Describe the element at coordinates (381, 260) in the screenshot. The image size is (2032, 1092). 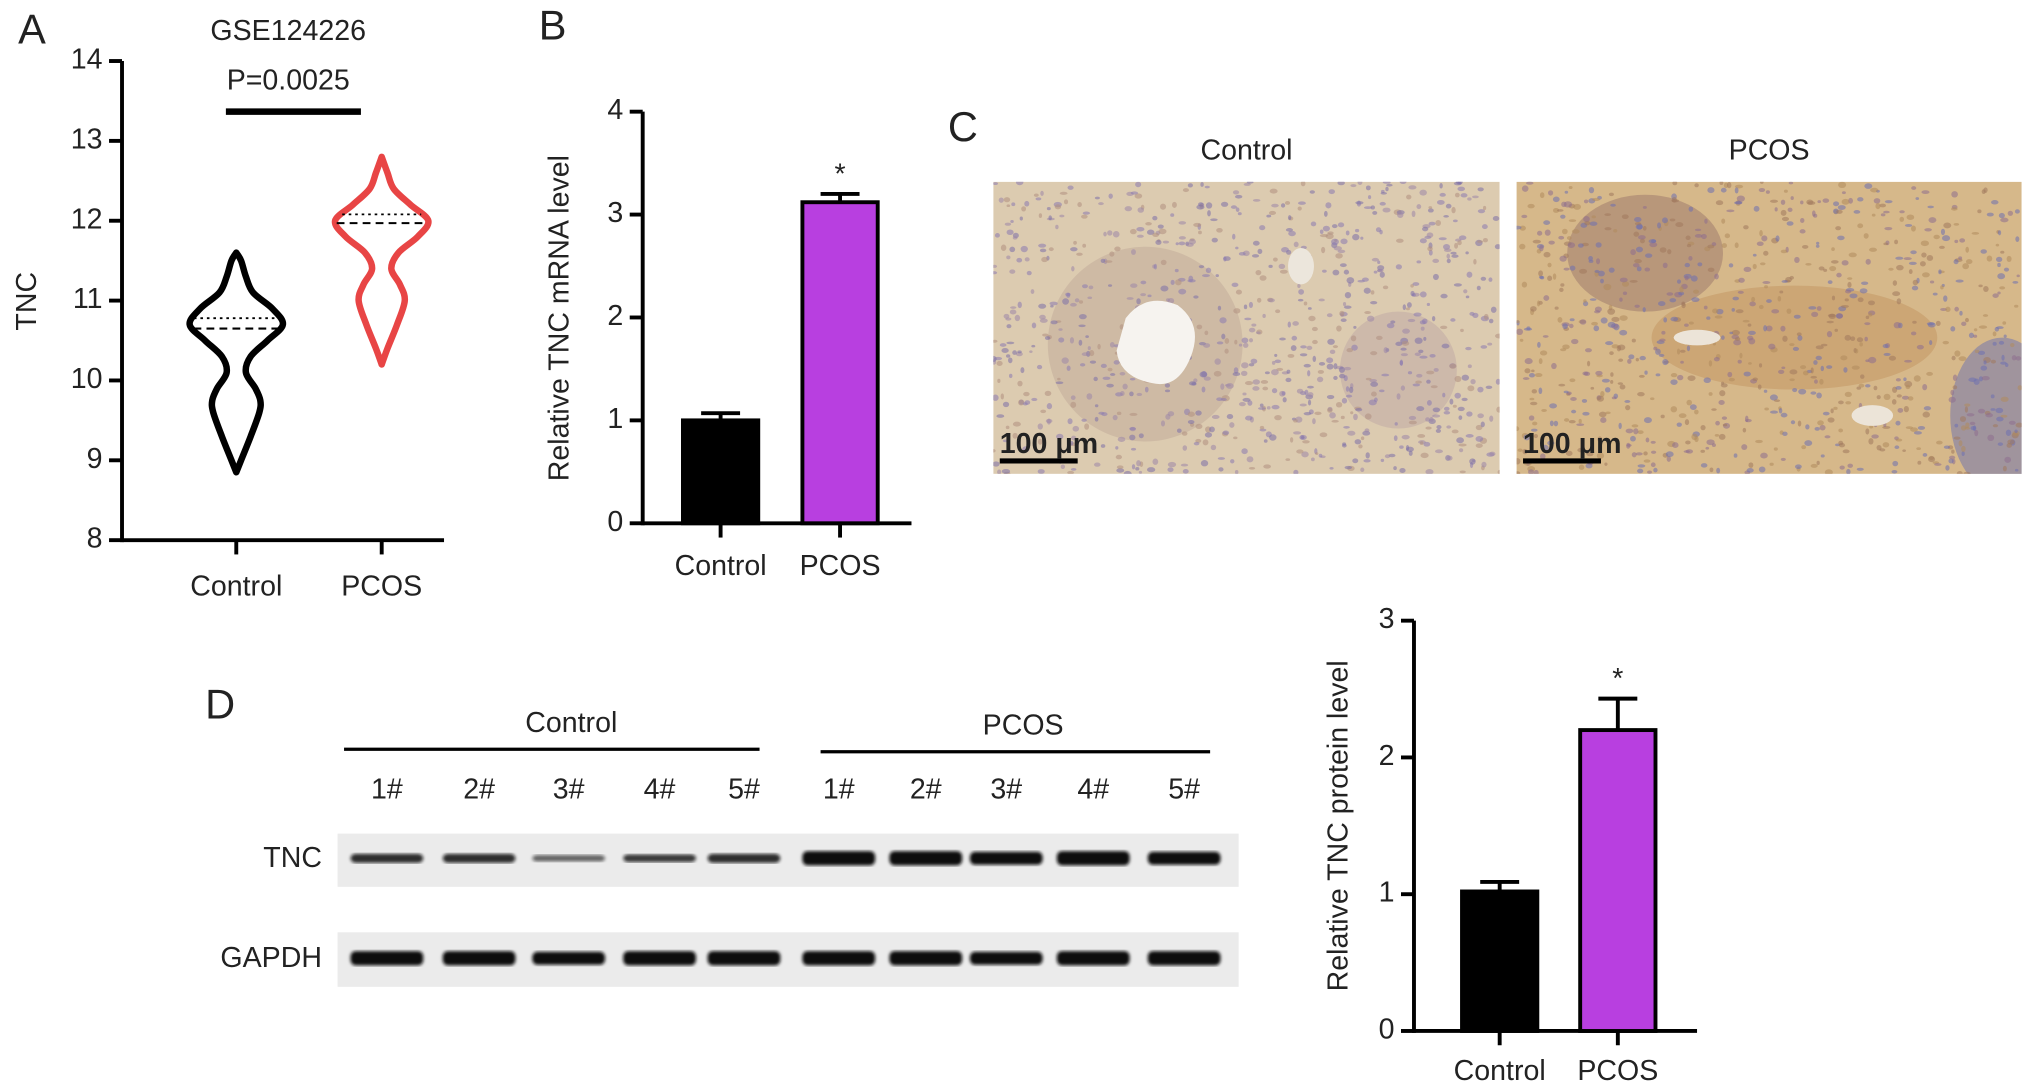
I see `violin` at that location.